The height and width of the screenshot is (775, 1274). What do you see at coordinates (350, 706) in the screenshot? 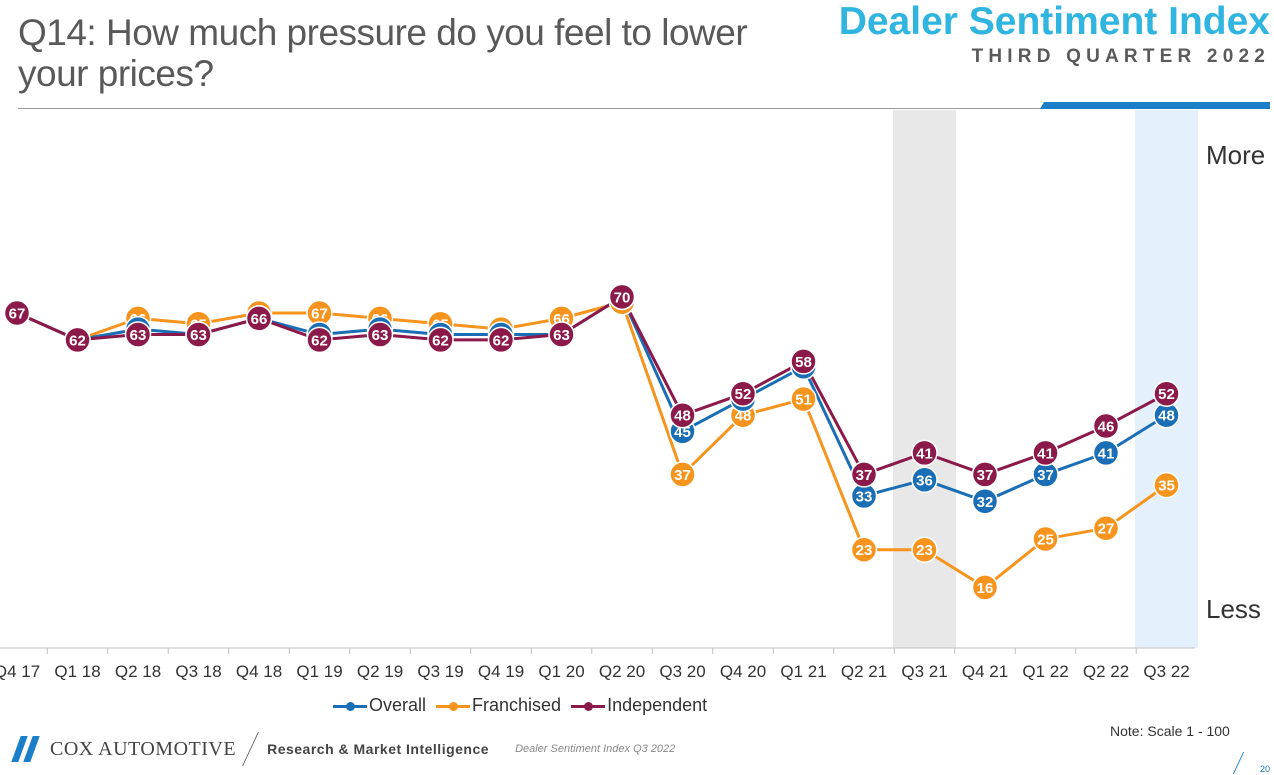
I see `legend-swatch-overall` at bounding box center [350, 706].